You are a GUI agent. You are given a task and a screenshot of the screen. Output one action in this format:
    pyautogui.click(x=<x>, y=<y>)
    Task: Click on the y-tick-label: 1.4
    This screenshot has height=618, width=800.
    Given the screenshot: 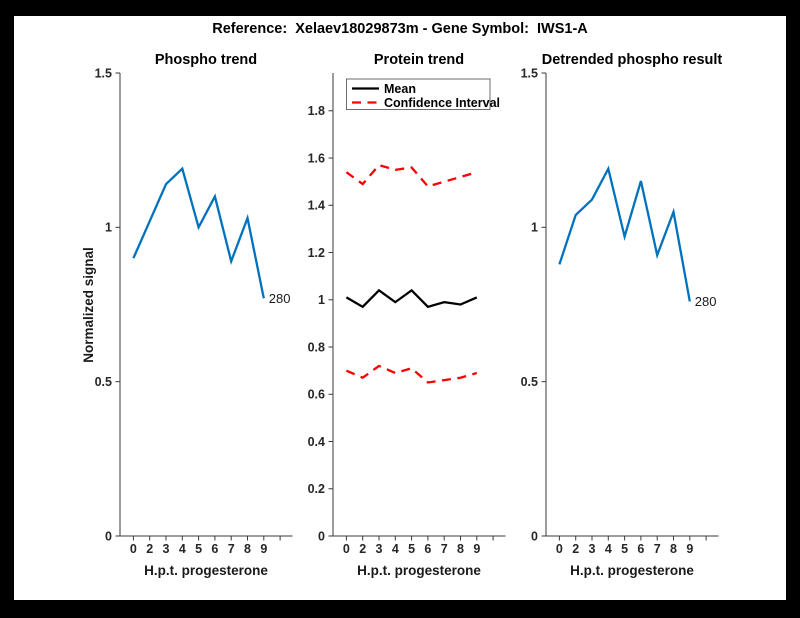 What is the action you would take?
    pyautogui.click(x=316, y=206)
    